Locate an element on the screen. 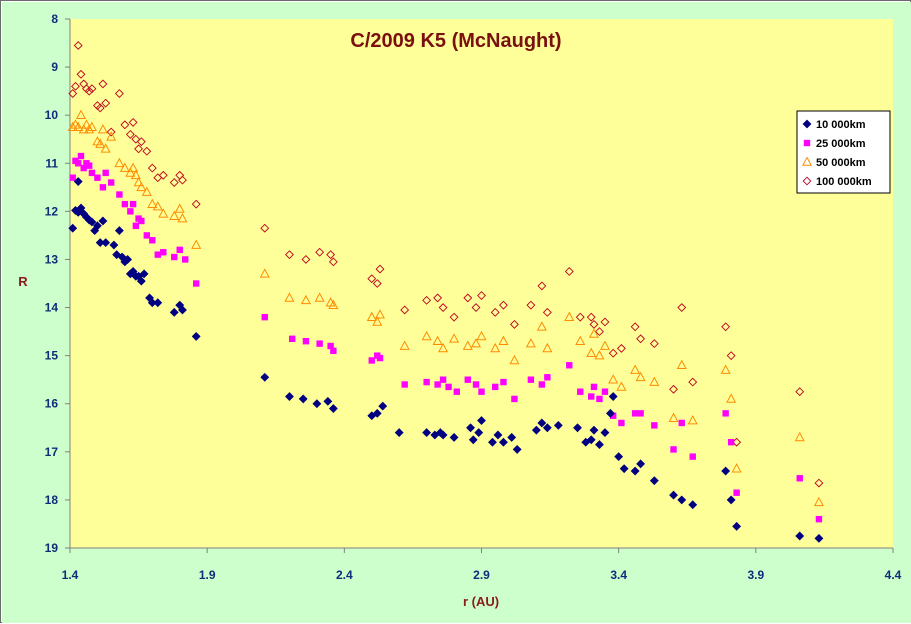  y-axis-title: R is located at coordinates (23, 281).